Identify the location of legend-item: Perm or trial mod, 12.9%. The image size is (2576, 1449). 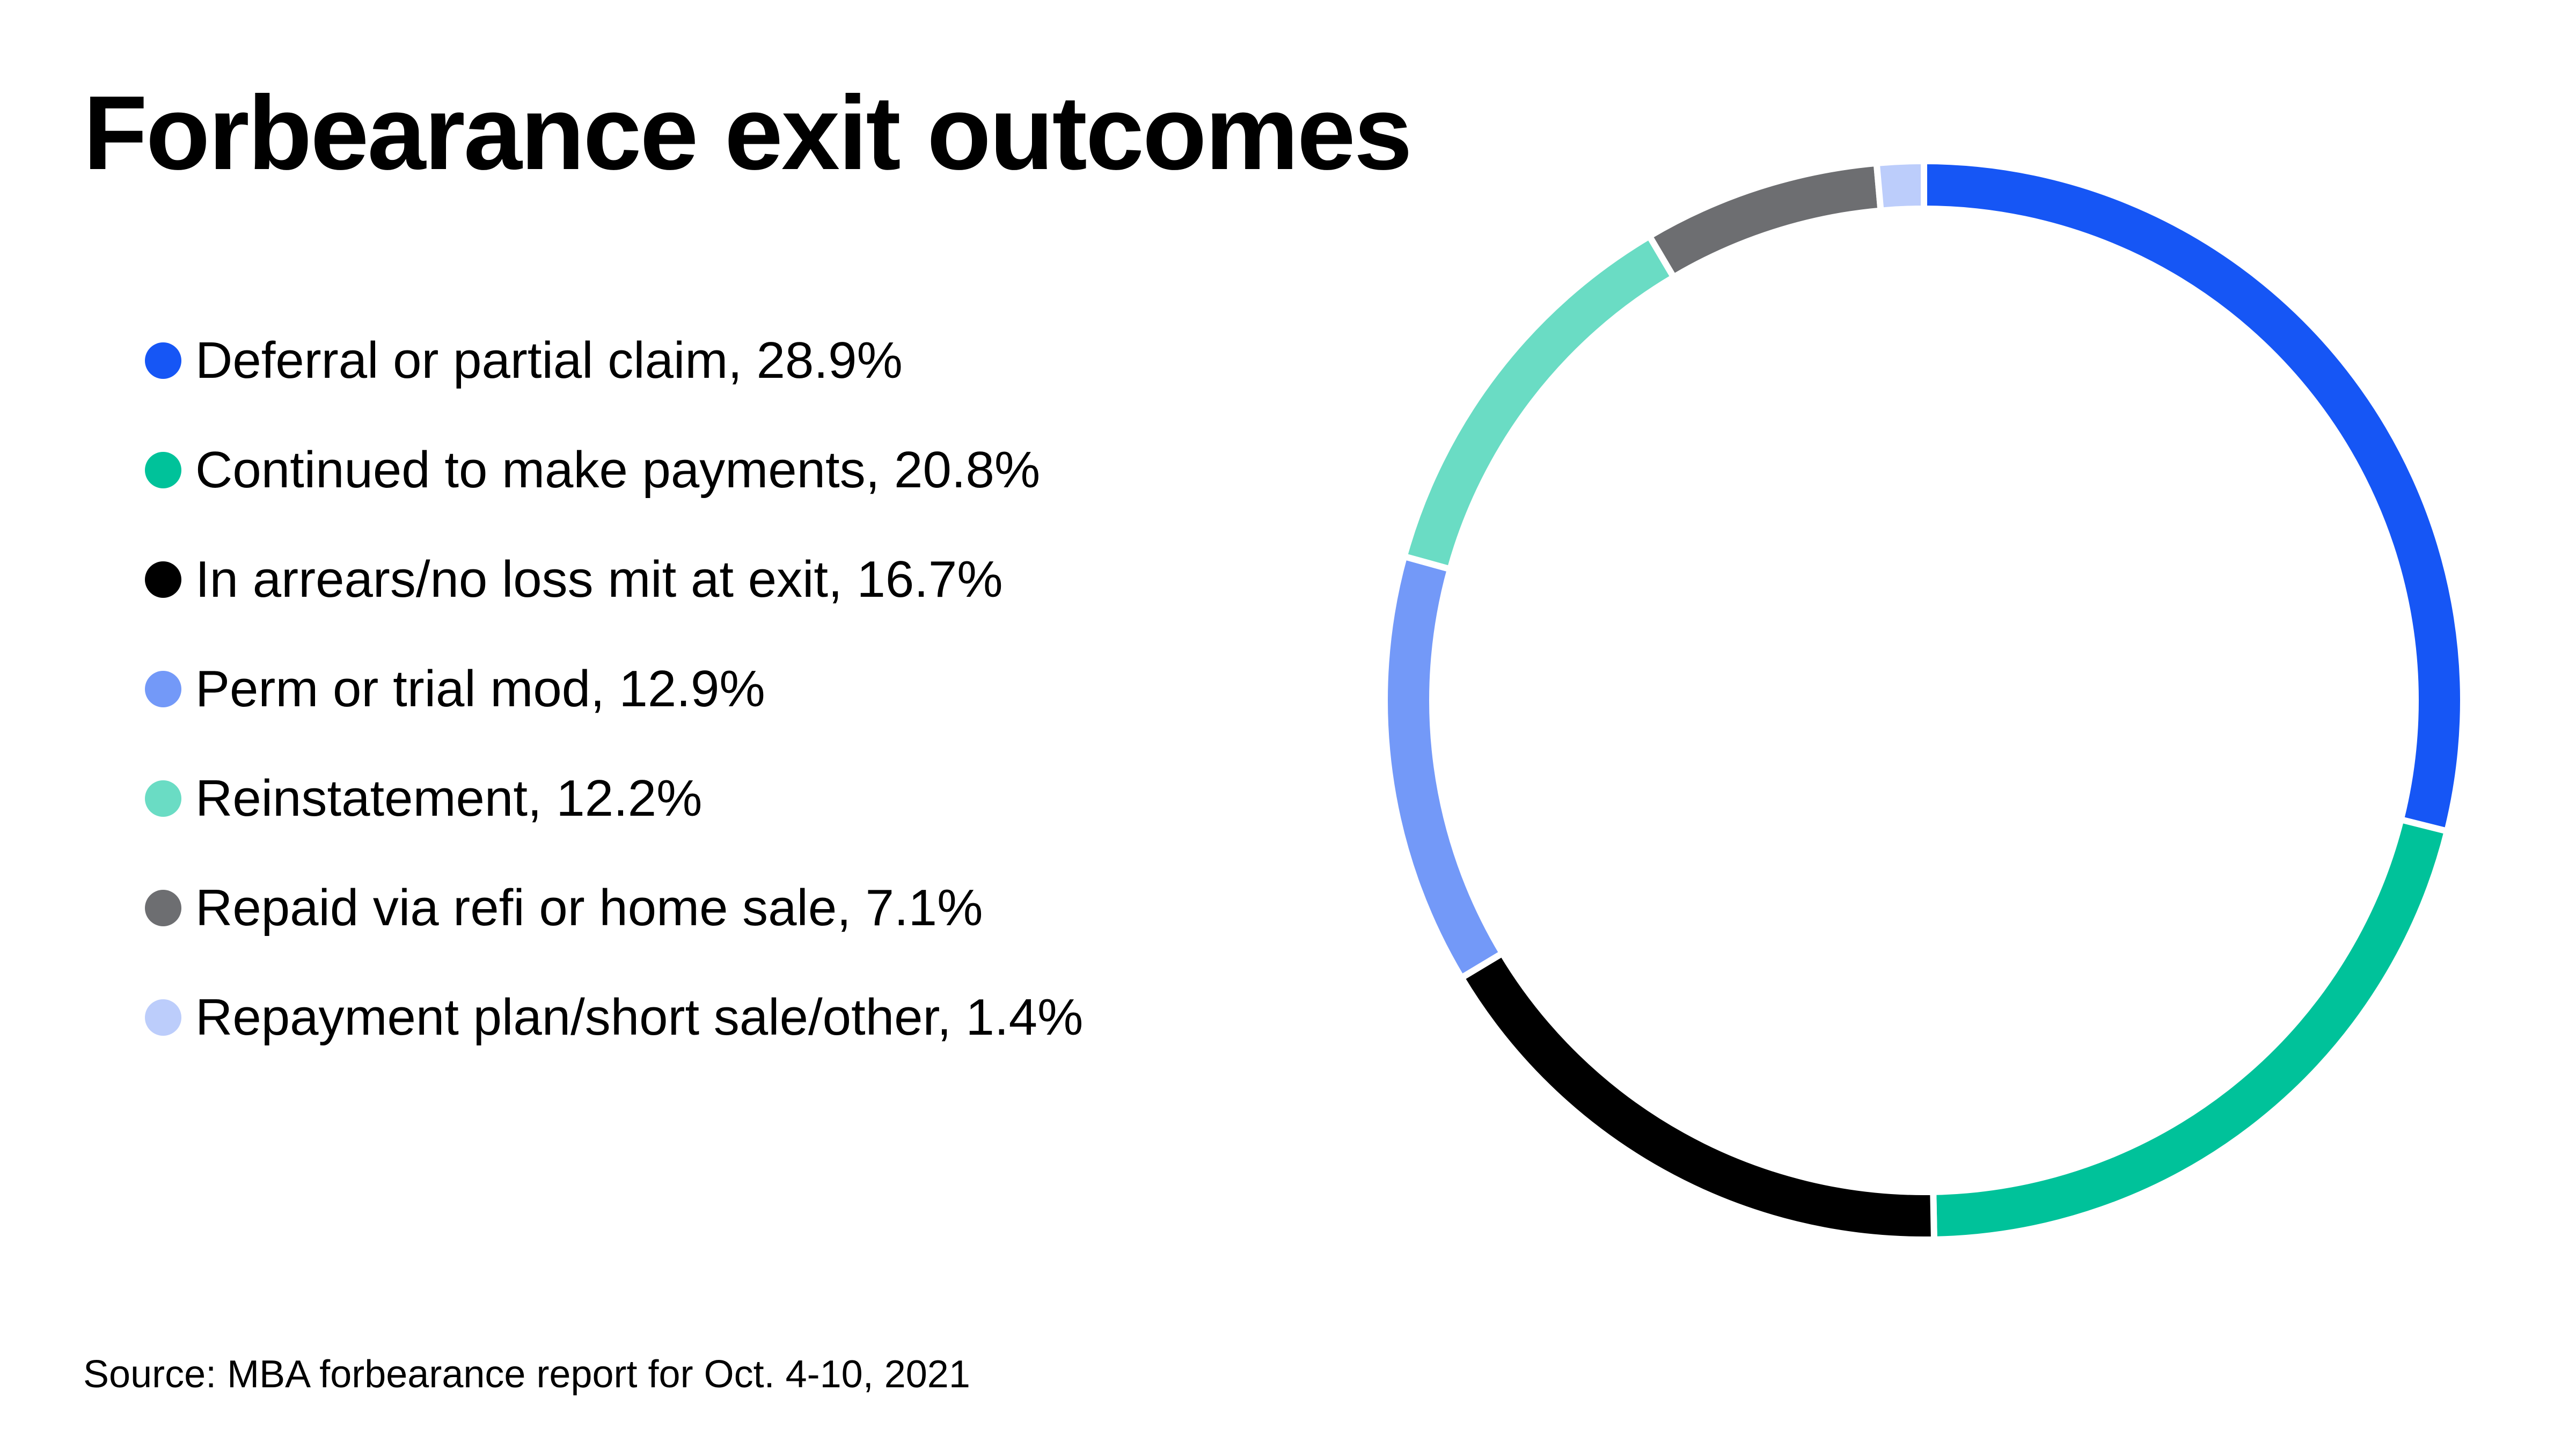
(614, 689).